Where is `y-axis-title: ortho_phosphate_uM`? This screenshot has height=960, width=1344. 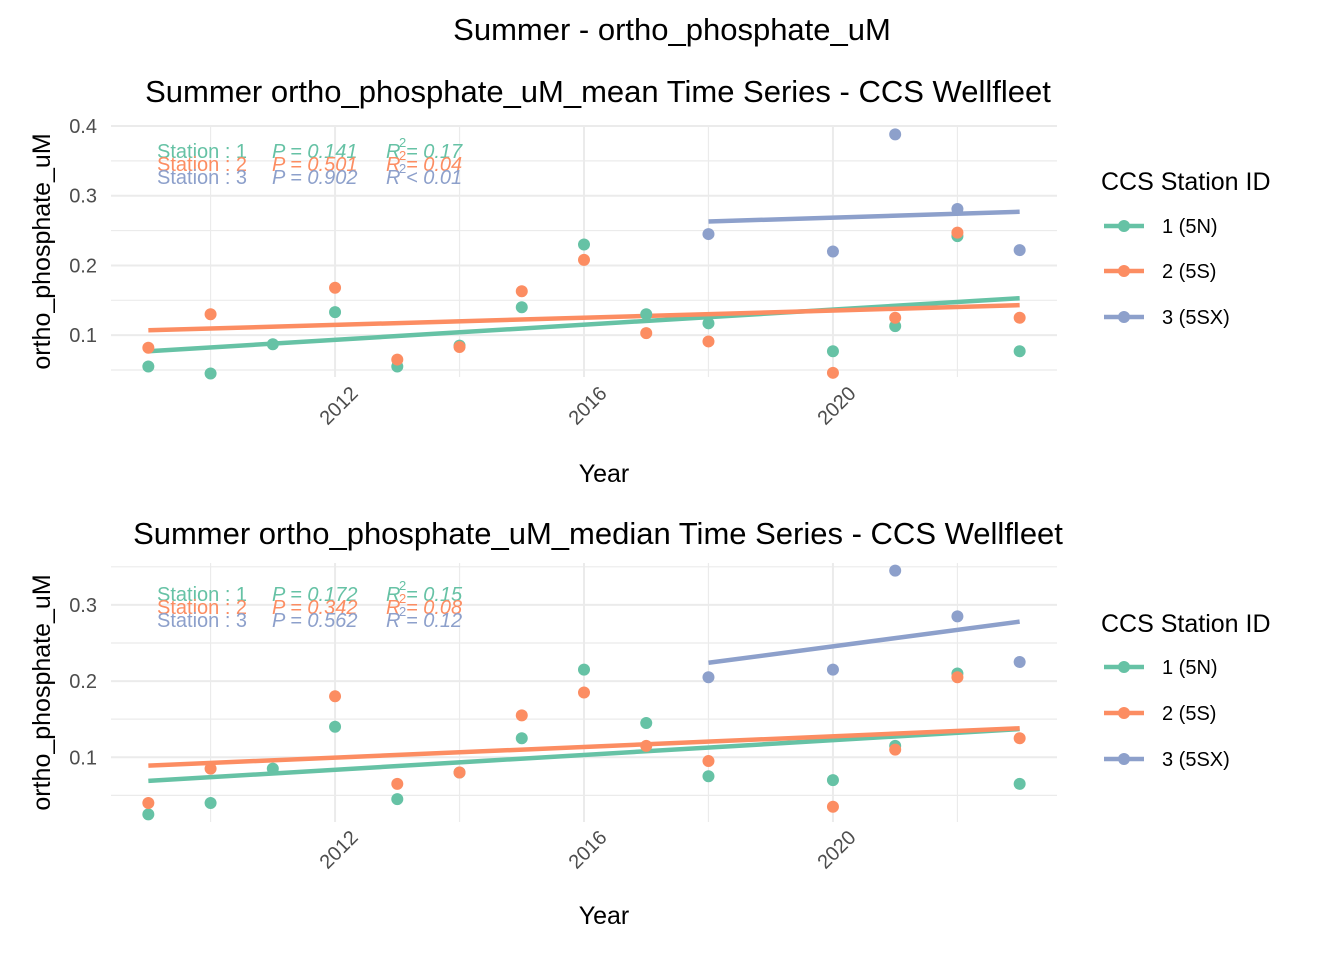 y-axis-title: ortho_phosphate_uM is located at coordinates (42, 692).